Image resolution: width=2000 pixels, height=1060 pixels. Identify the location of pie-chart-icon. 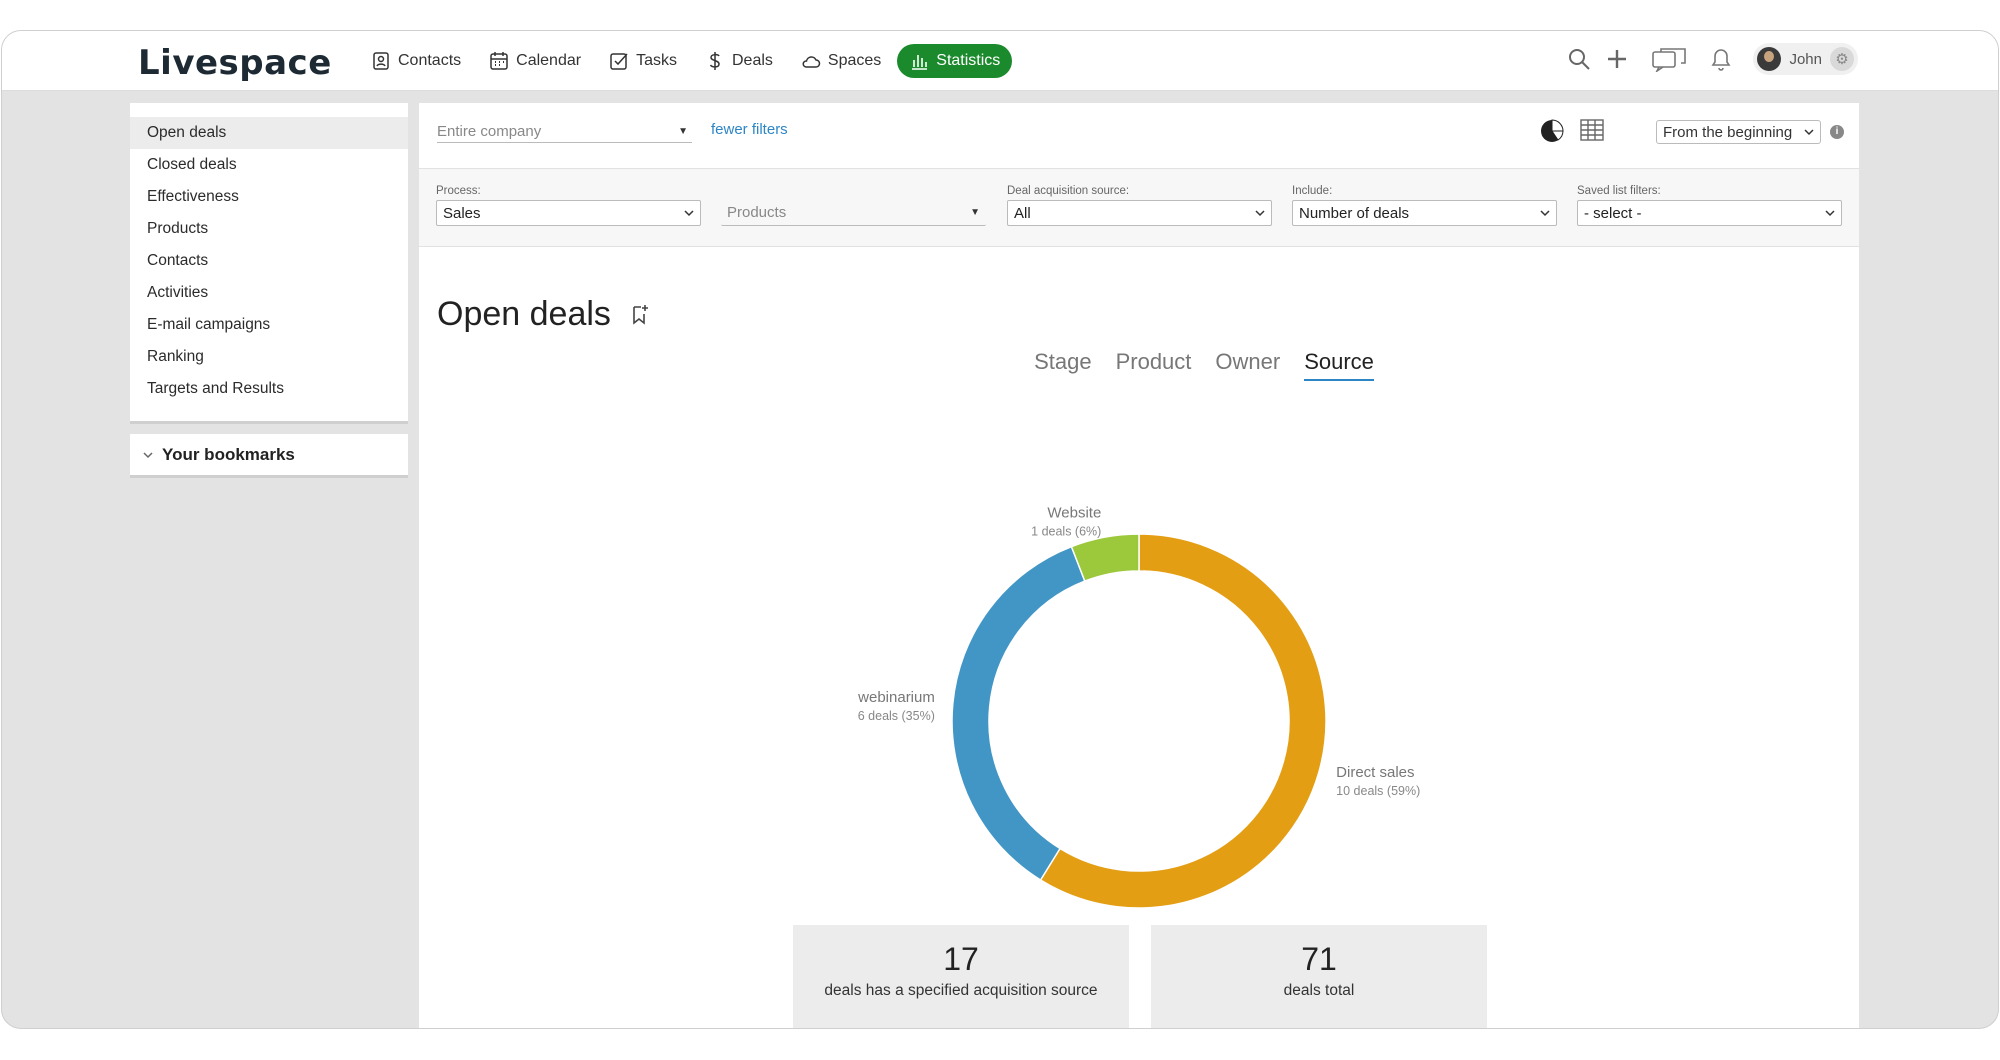
(1552, 133).